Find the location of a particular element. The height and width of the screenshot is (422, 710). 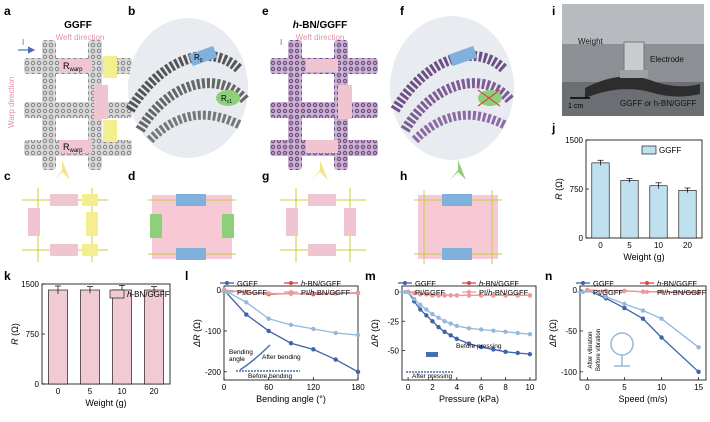

xlabel-n: Speed (m/s) is located at coordinates (642, 399).